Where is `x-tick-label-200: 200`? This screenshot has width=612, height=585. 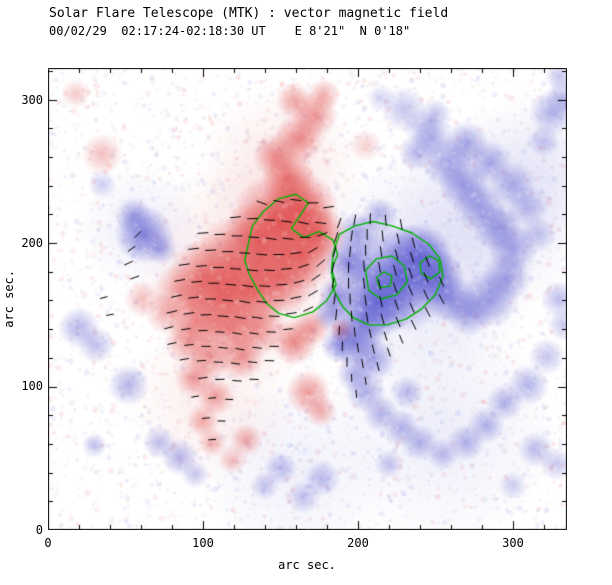
x-tick-label-200: 200 is located at coordinates (358, 543).